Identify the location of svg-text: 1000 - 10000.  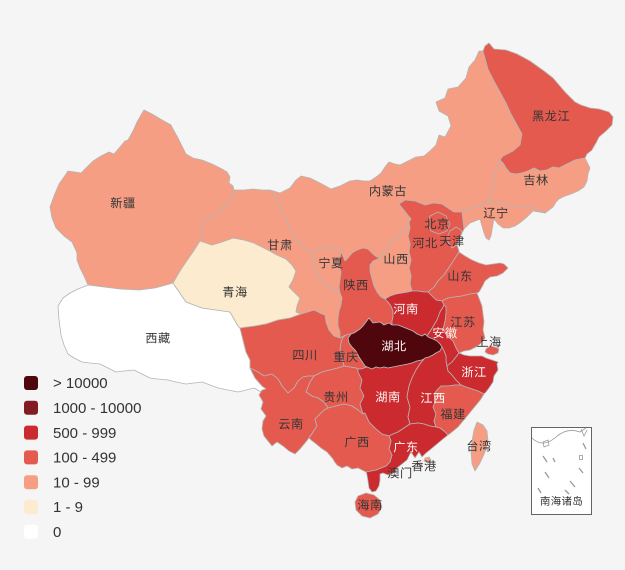
(97, 408).